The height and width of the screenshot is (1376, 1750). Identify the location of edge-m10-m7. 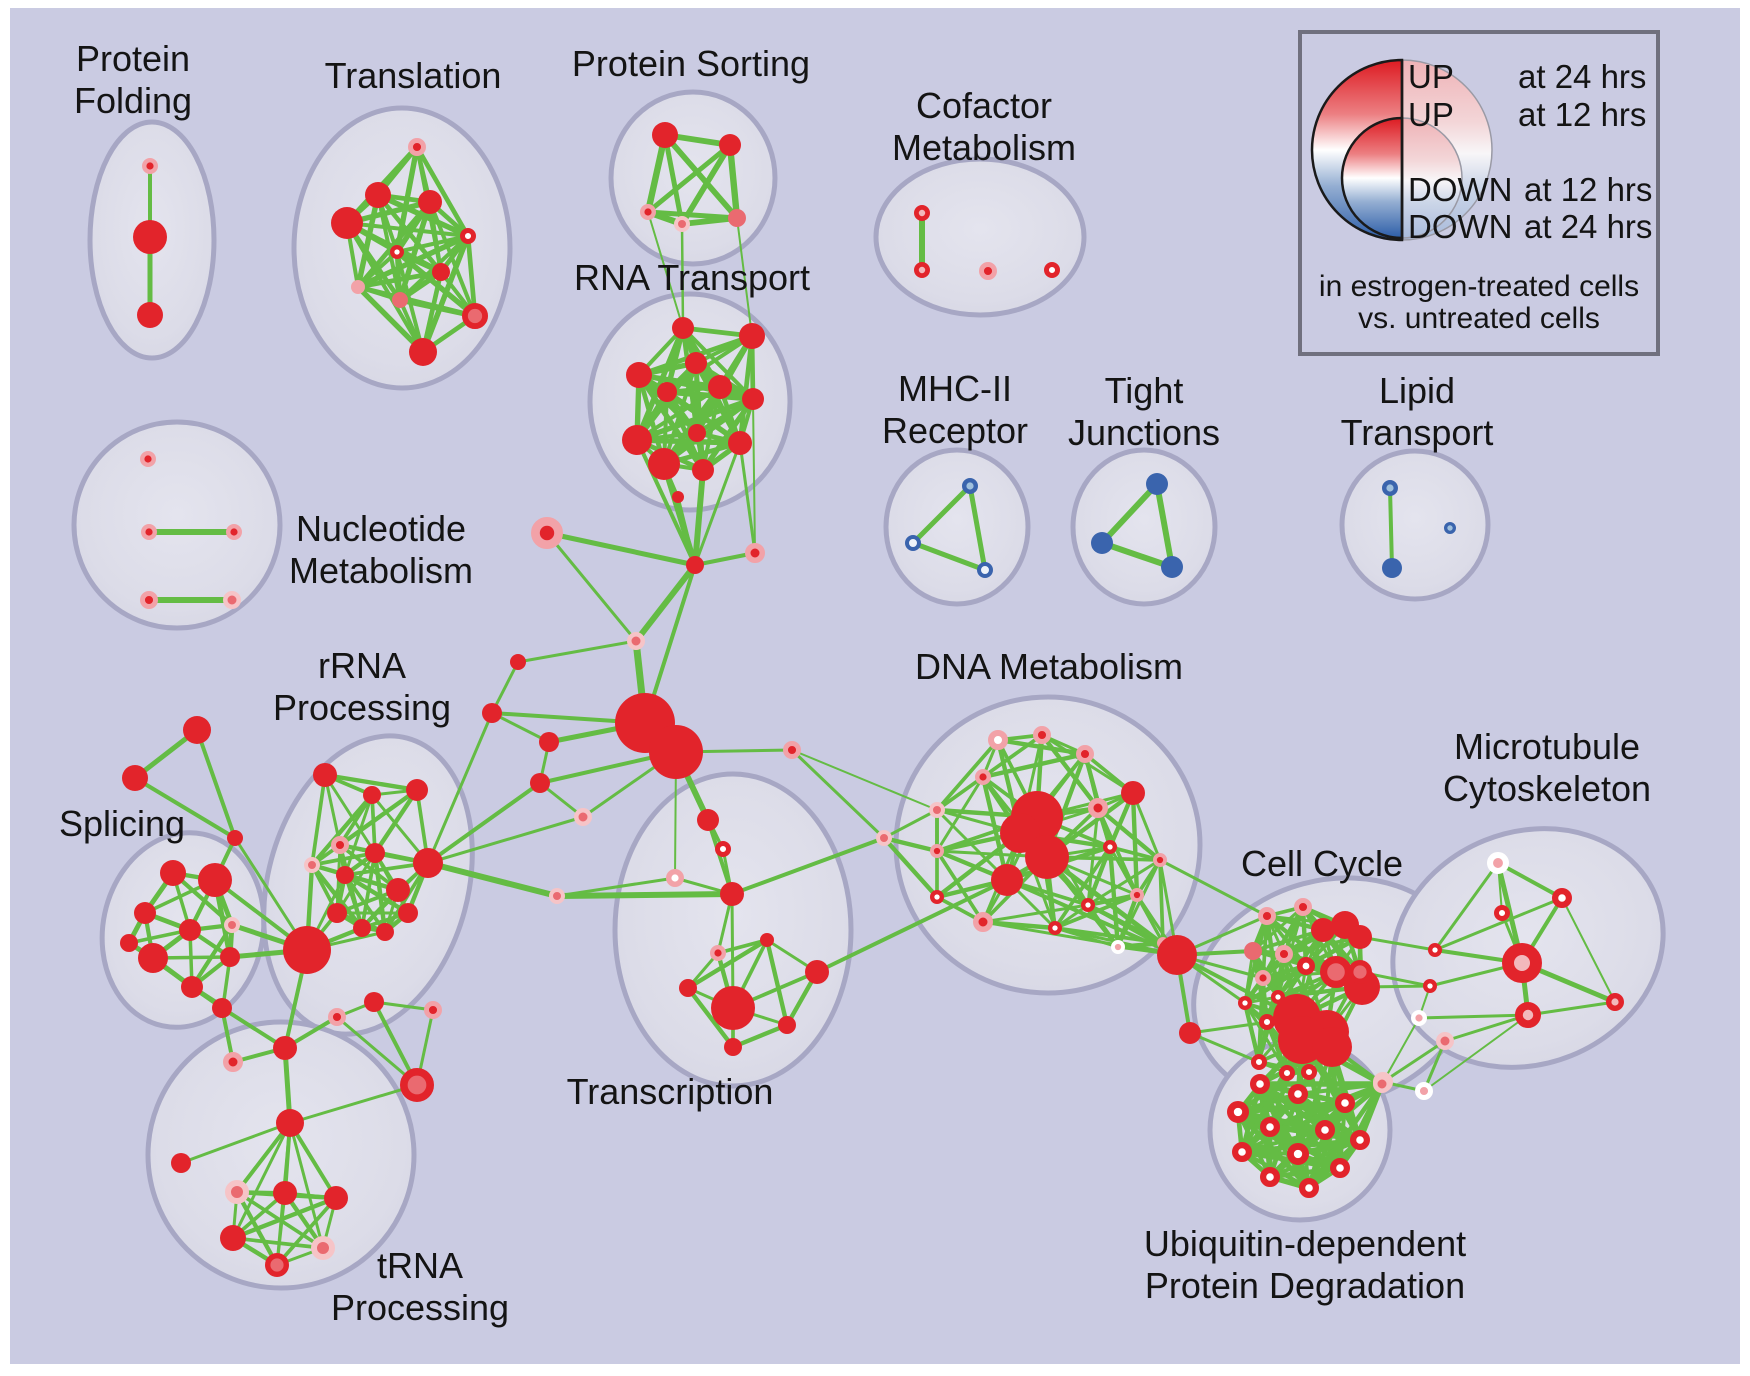
(1486, 1028).